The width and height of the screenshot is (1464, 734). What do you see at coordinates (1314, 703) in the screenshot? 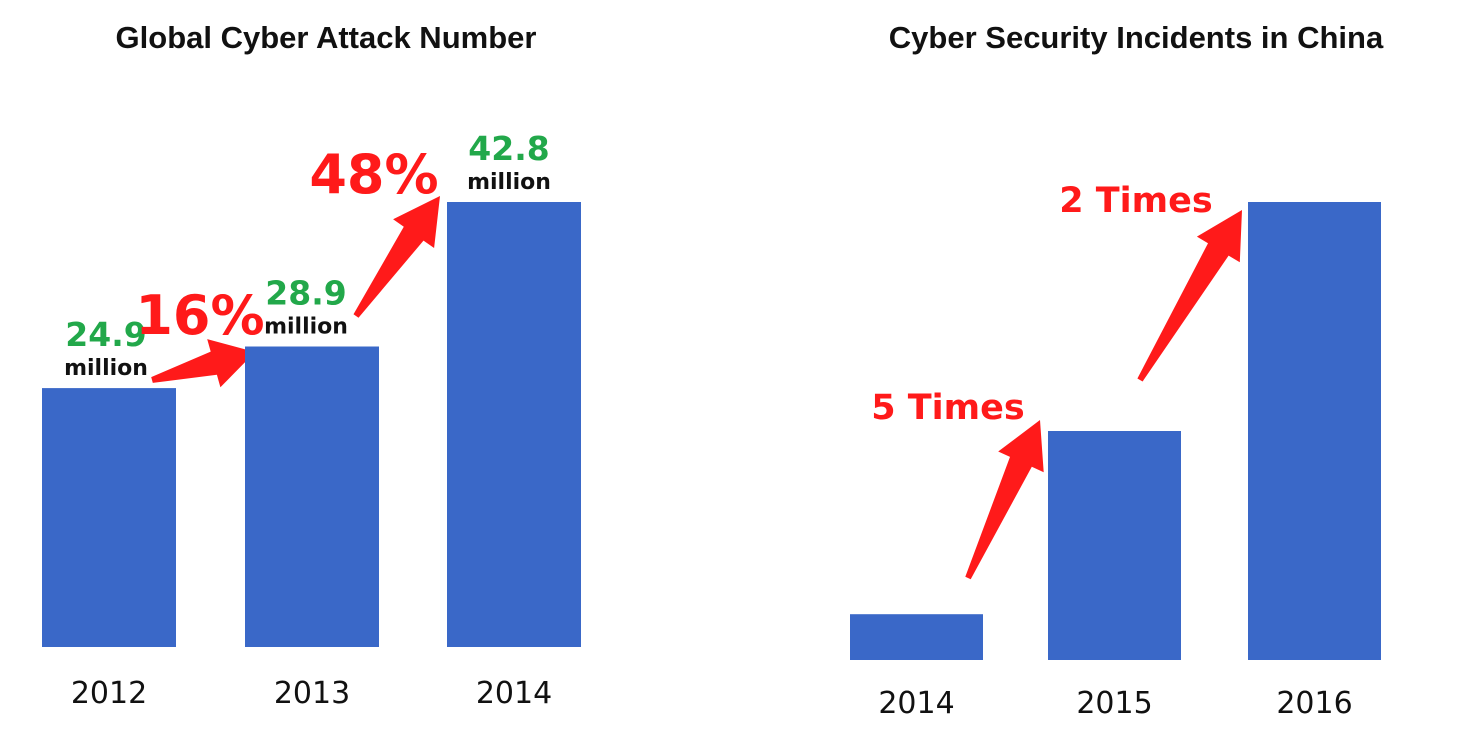
I see `x-tick-label-2016: 2016` at bounding box center [1314, 703].